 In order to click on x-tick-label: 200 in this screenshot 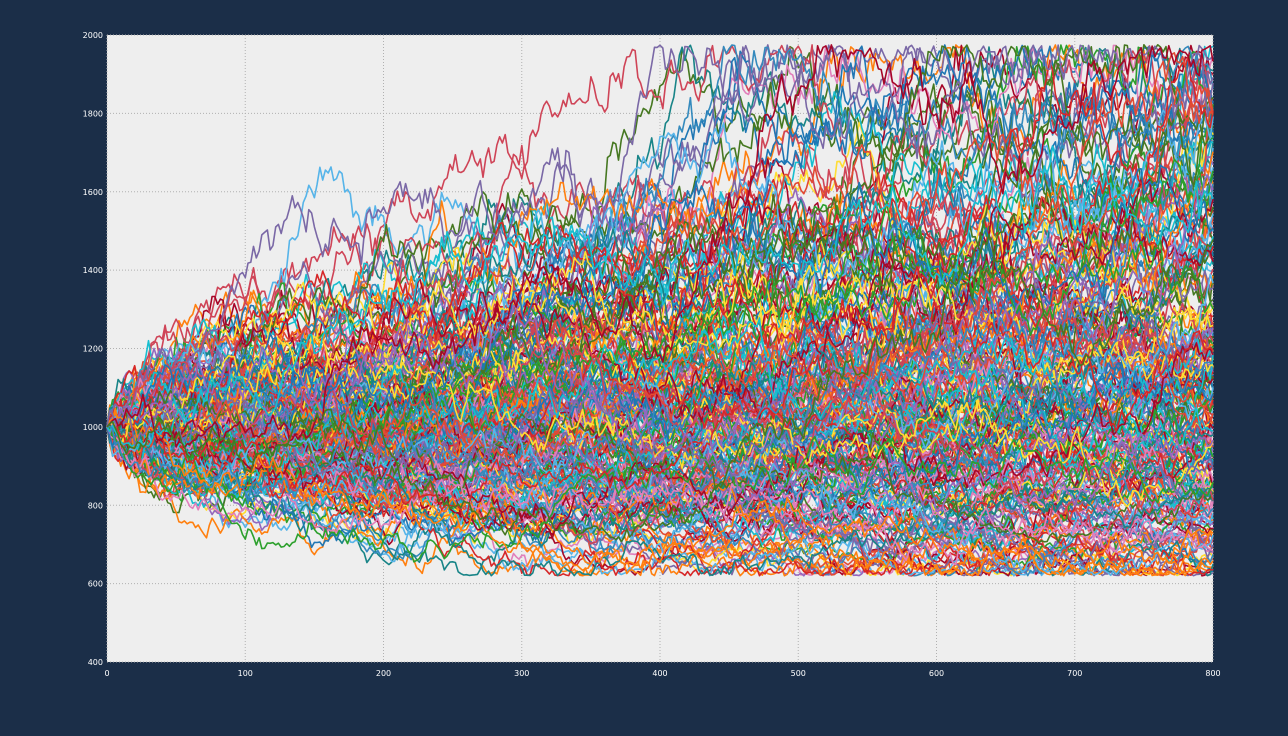, I will do `click(383, 673)`.